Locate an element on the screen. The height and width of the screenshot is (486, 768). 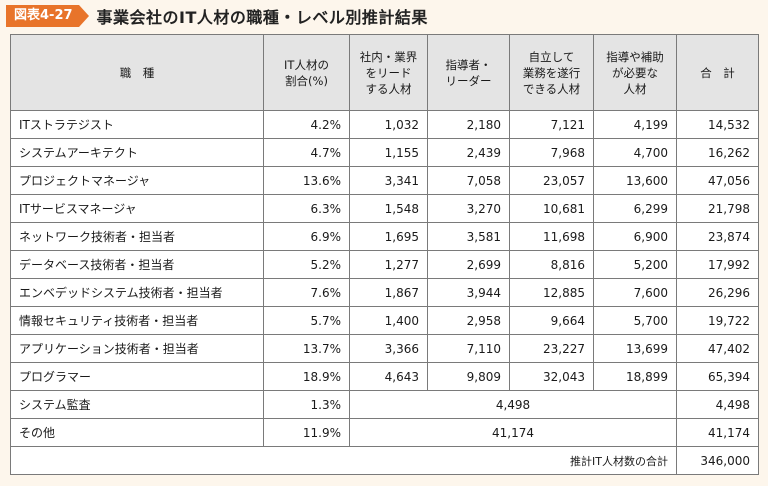
cell-role: システム監査 is located at coordinates (137, 404).